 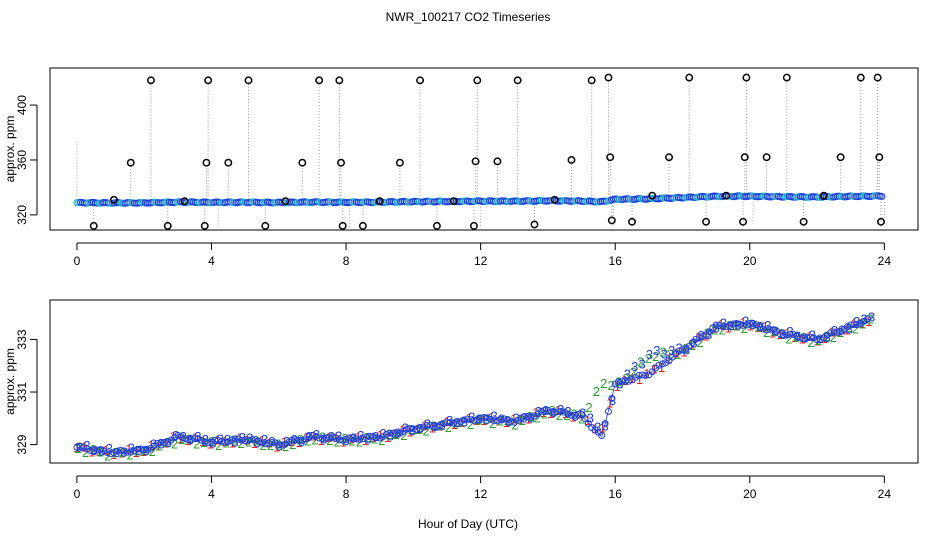 What do you see at coordinates (22, 392) in the screenshot?
I see `y-tick-label: 331` at bounding box center [22, 392].